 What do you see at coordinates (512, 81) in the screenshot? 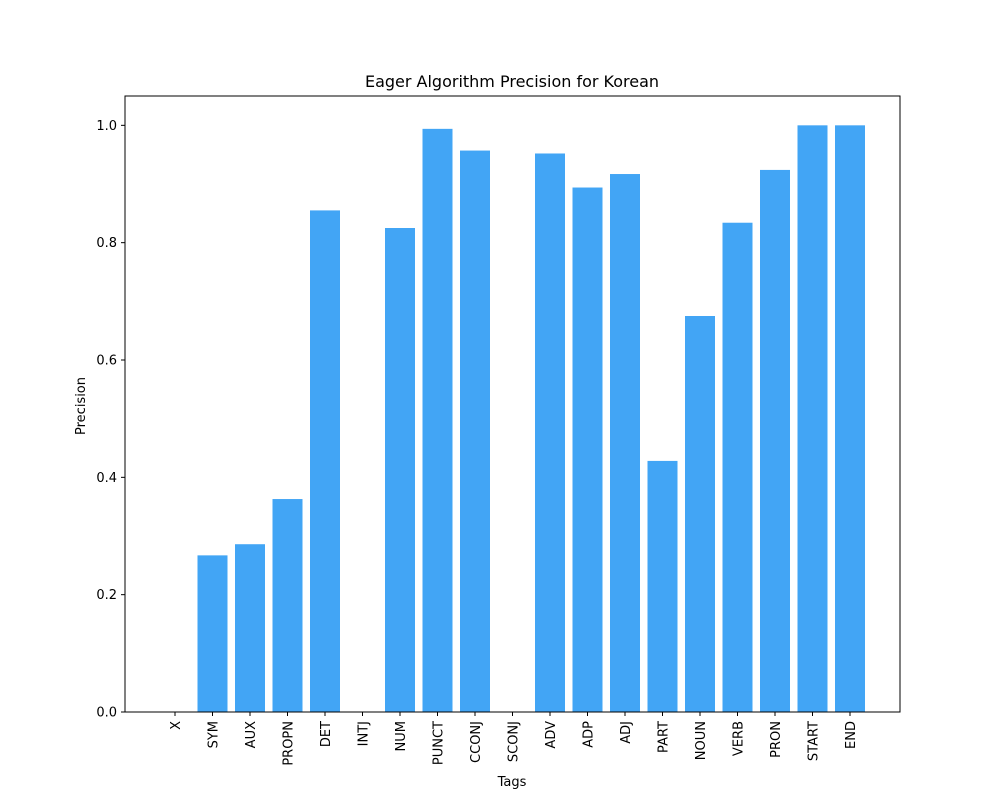
I see `chart-title: Eager Algorithm Precision for Korean` at bounding box center [512, 81].